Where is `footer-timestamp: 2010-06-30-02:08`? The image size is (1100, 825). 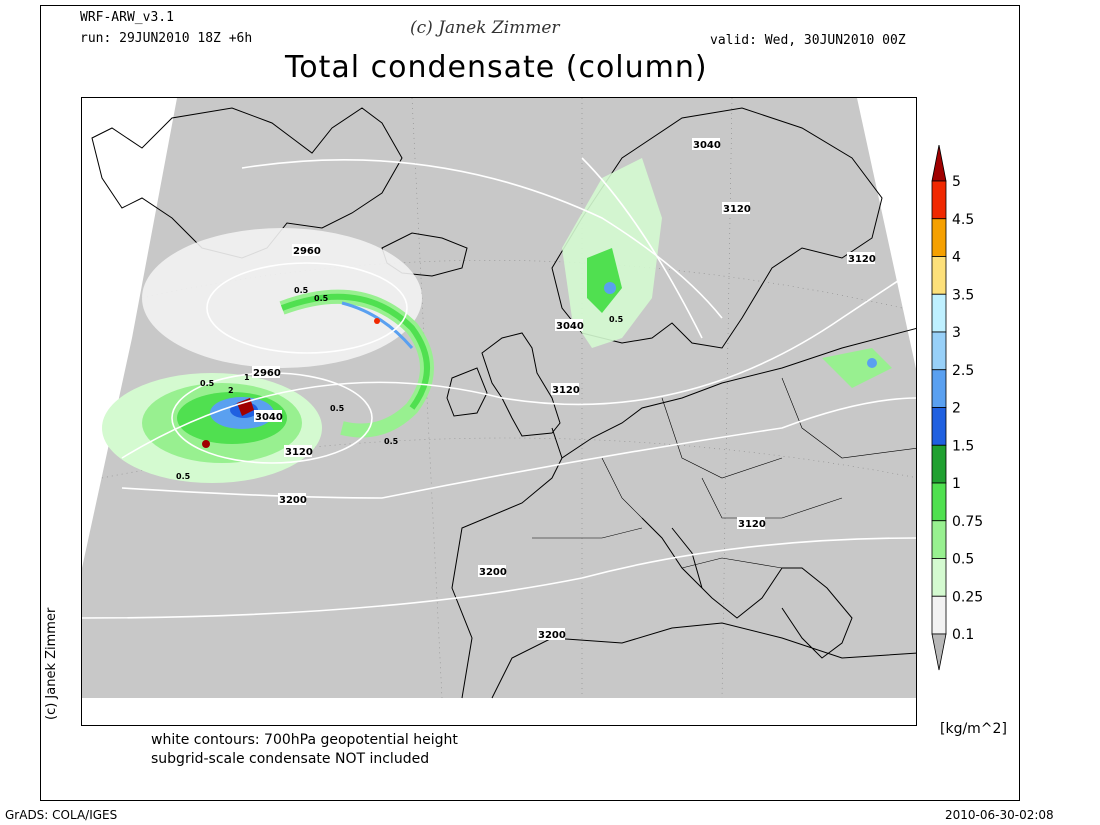 footer-timestamp: 2010-06-30-02:08 is located at coordinates (999, 815).